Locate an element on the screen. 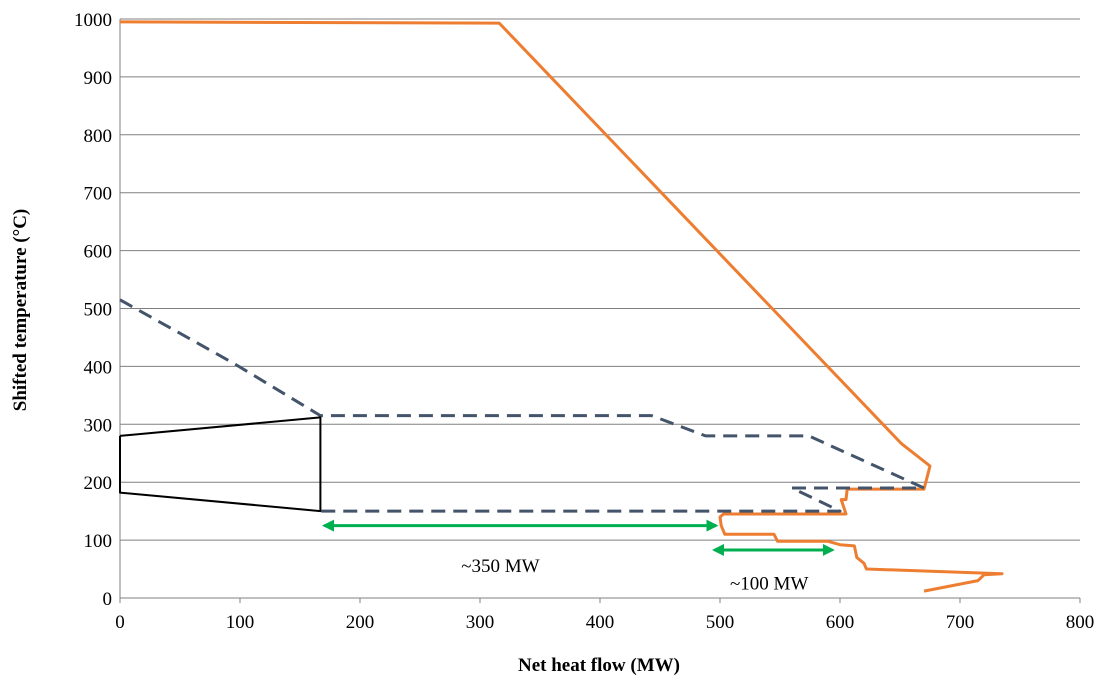 Image resolution: width=1106 pixels, height=682 pixels. x-tick-label: 600 is located at coordinates (840, 622).